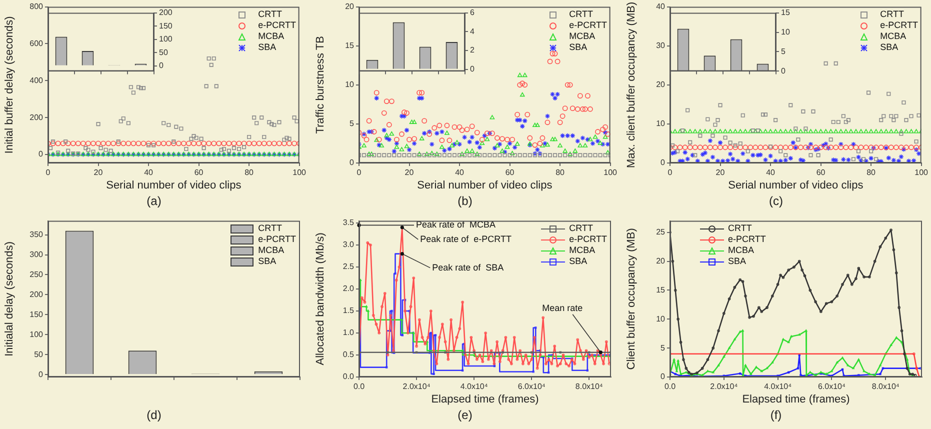 This screenshot has width=931, height=429. Describe the element at coordinates (348, 333) in the screenshot. I see `y-tick-label: 1.0` at that location.